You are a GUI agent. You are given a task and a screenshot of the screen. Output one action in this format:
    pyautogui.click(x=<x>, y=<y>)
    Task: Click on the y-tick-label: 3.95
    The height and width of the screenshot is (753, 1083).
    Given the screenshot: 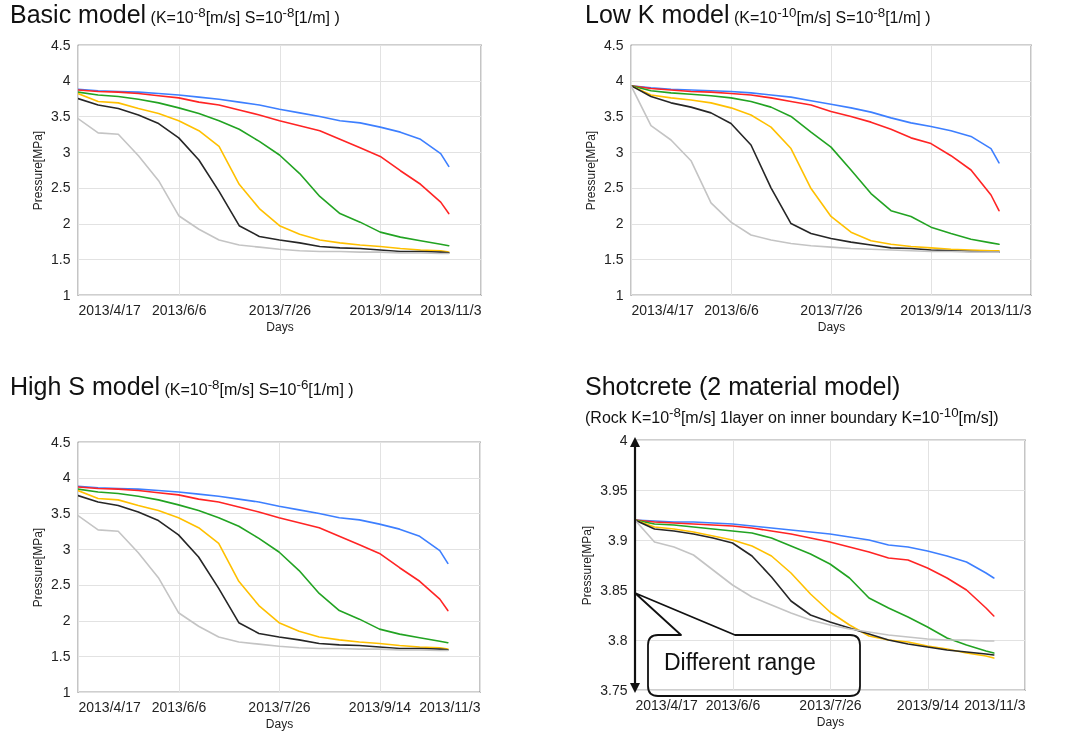 What is the action you would take?
    pyautogui.click(x=614, y=489)
    